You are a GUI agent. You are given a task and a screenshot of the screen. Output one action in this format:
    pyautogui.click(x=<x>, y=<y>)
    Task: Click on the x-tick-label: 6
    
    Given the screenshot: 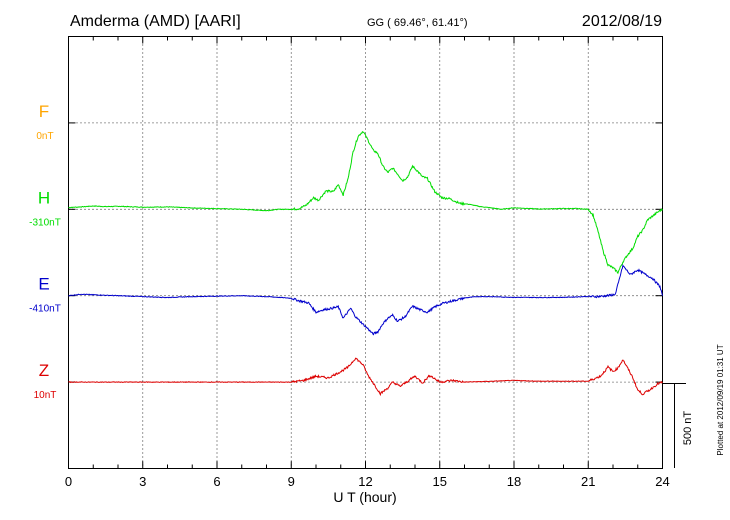 What is the action you would take?
    pyautogui.click(x=216, y=481)
    